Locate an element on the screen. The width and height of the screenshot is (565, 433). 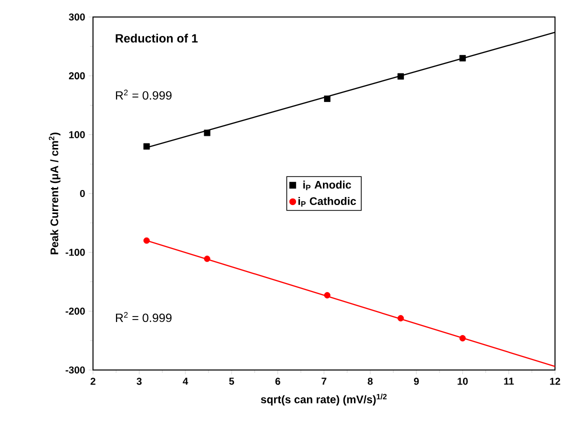
y-tick-label: -100 is located at coordinates (75, 252).